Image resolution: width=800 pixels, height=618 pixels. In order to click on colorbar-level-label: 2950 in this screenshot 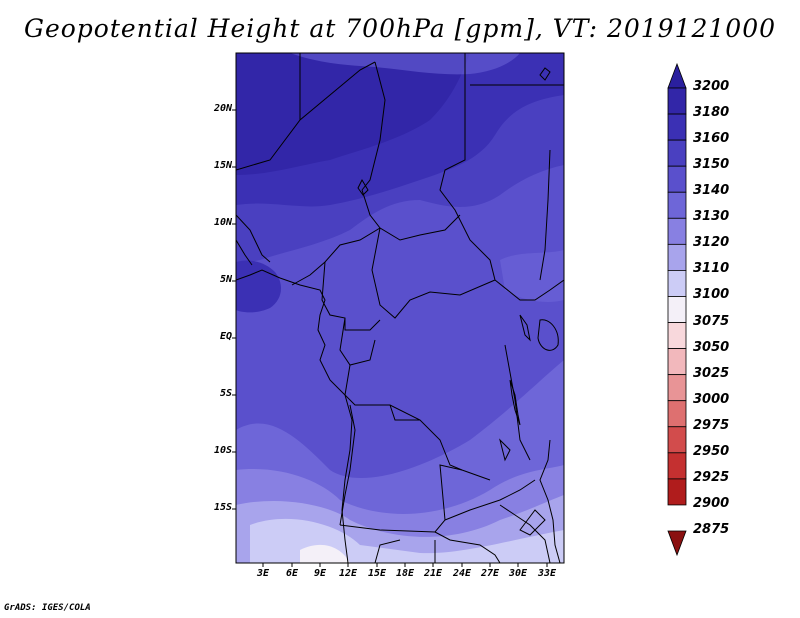, I will do `click(711, 451)`.